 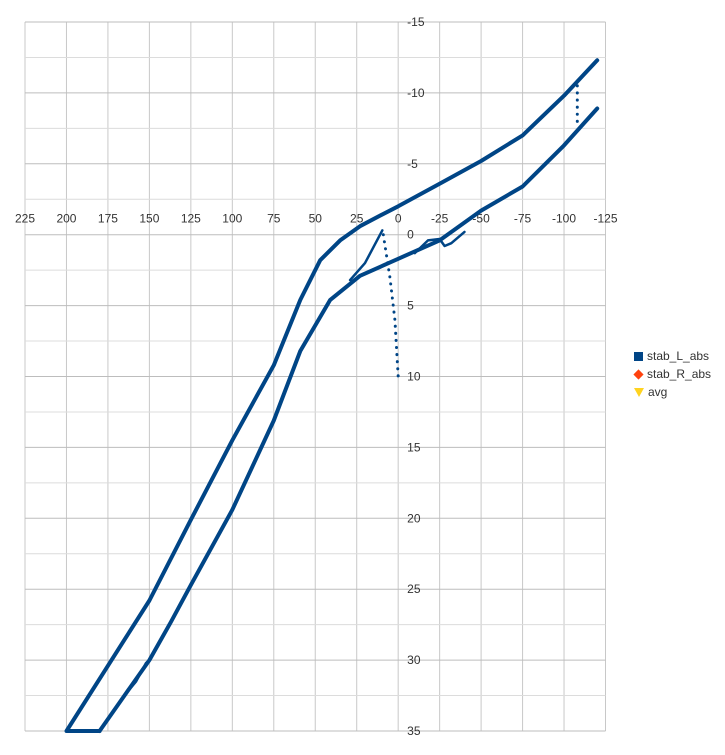 I want to click on x-tick-label: 225, so click(x=25, y=219).